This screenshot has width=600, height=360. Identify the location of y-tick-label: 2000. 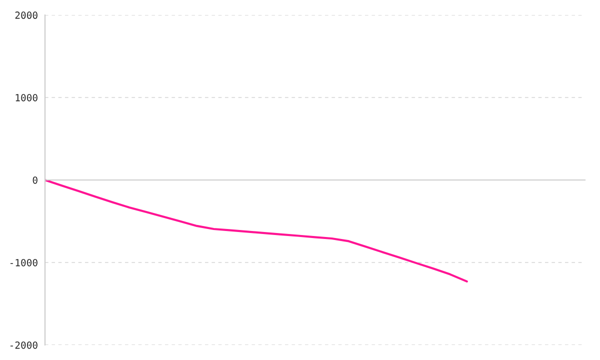
(26, 15).